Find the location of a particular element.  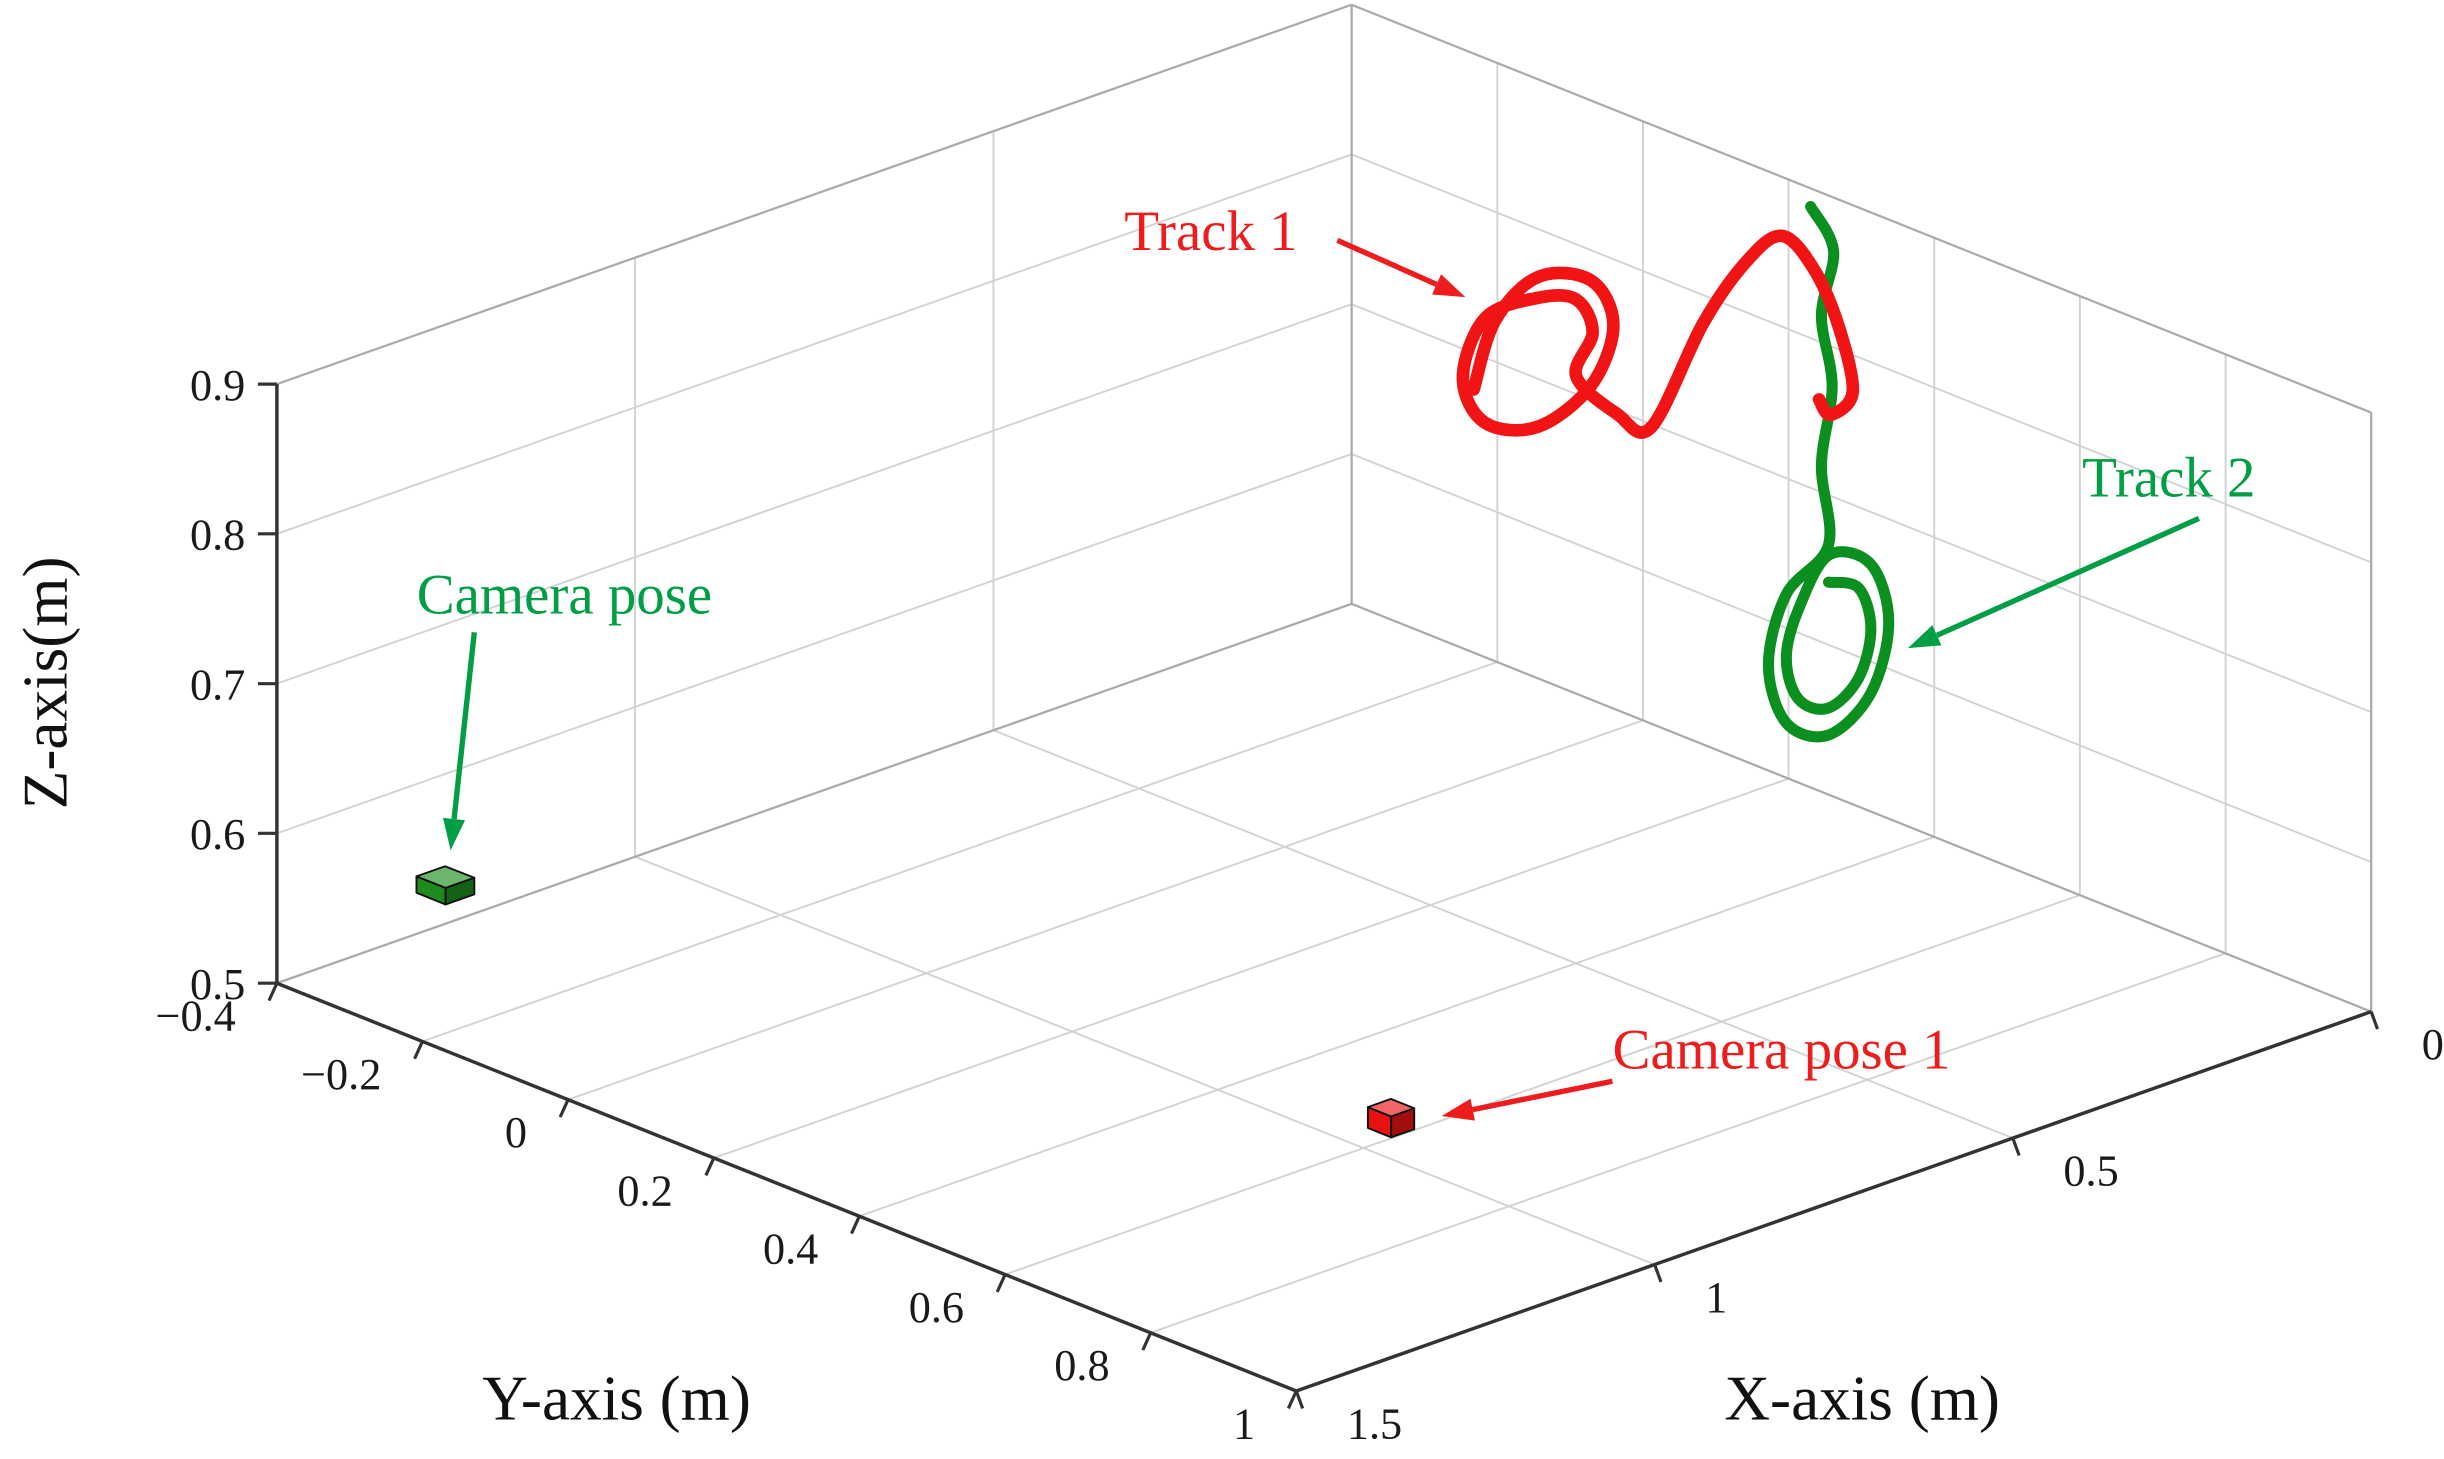

x-tick-label: 0.5 is located at coordinates (2090, 1171).